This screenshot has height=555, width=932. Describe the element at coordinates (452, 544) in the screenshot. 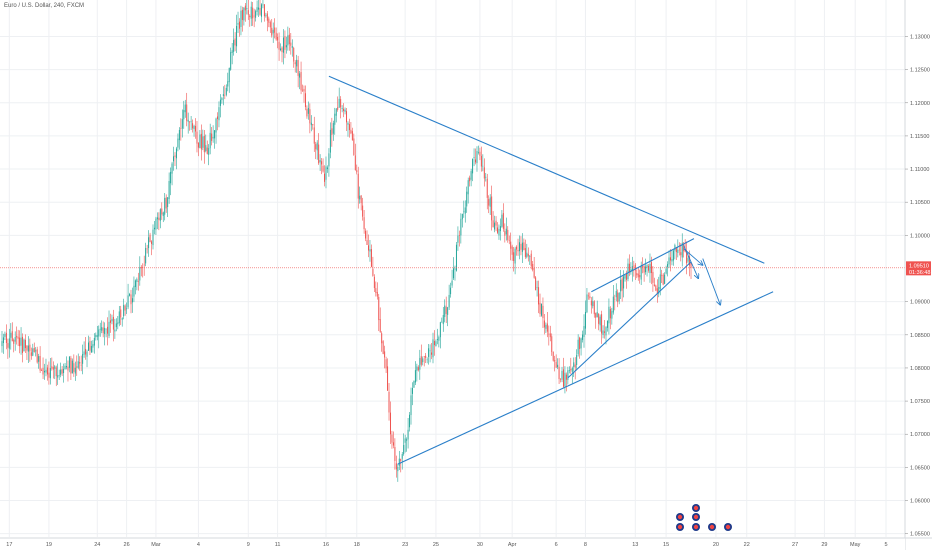

I see `time-axis` at that location.